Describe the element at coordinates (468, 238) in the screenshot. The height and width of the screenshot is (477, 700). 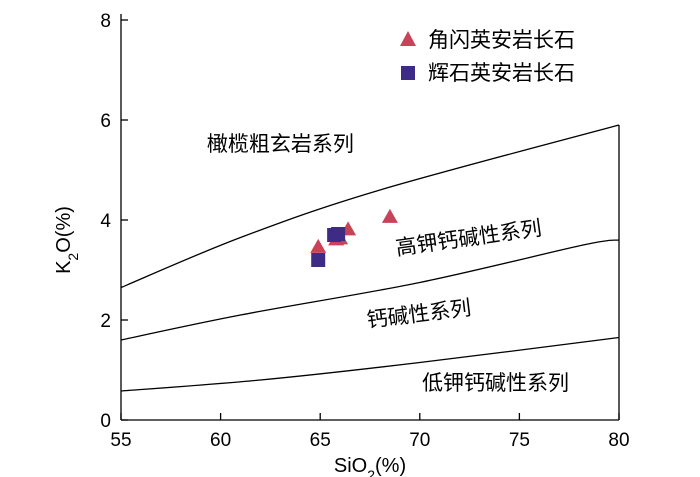
I see `region-label-2: 高钾钙碱性系列` at that location.